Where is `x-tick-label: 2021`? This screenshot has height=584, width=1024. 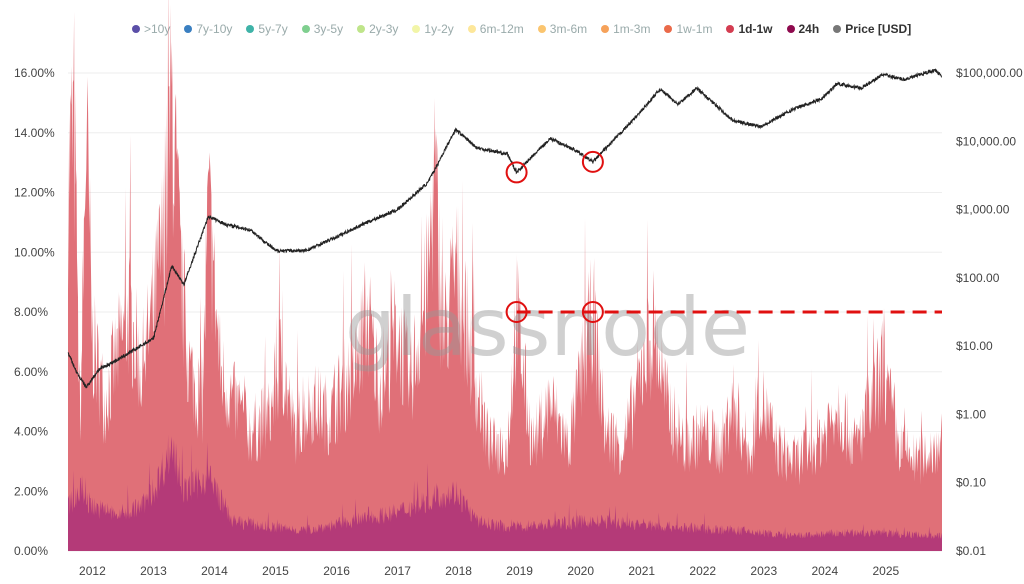
x-tick-label: 2021 is located at coordinates (641, 571).